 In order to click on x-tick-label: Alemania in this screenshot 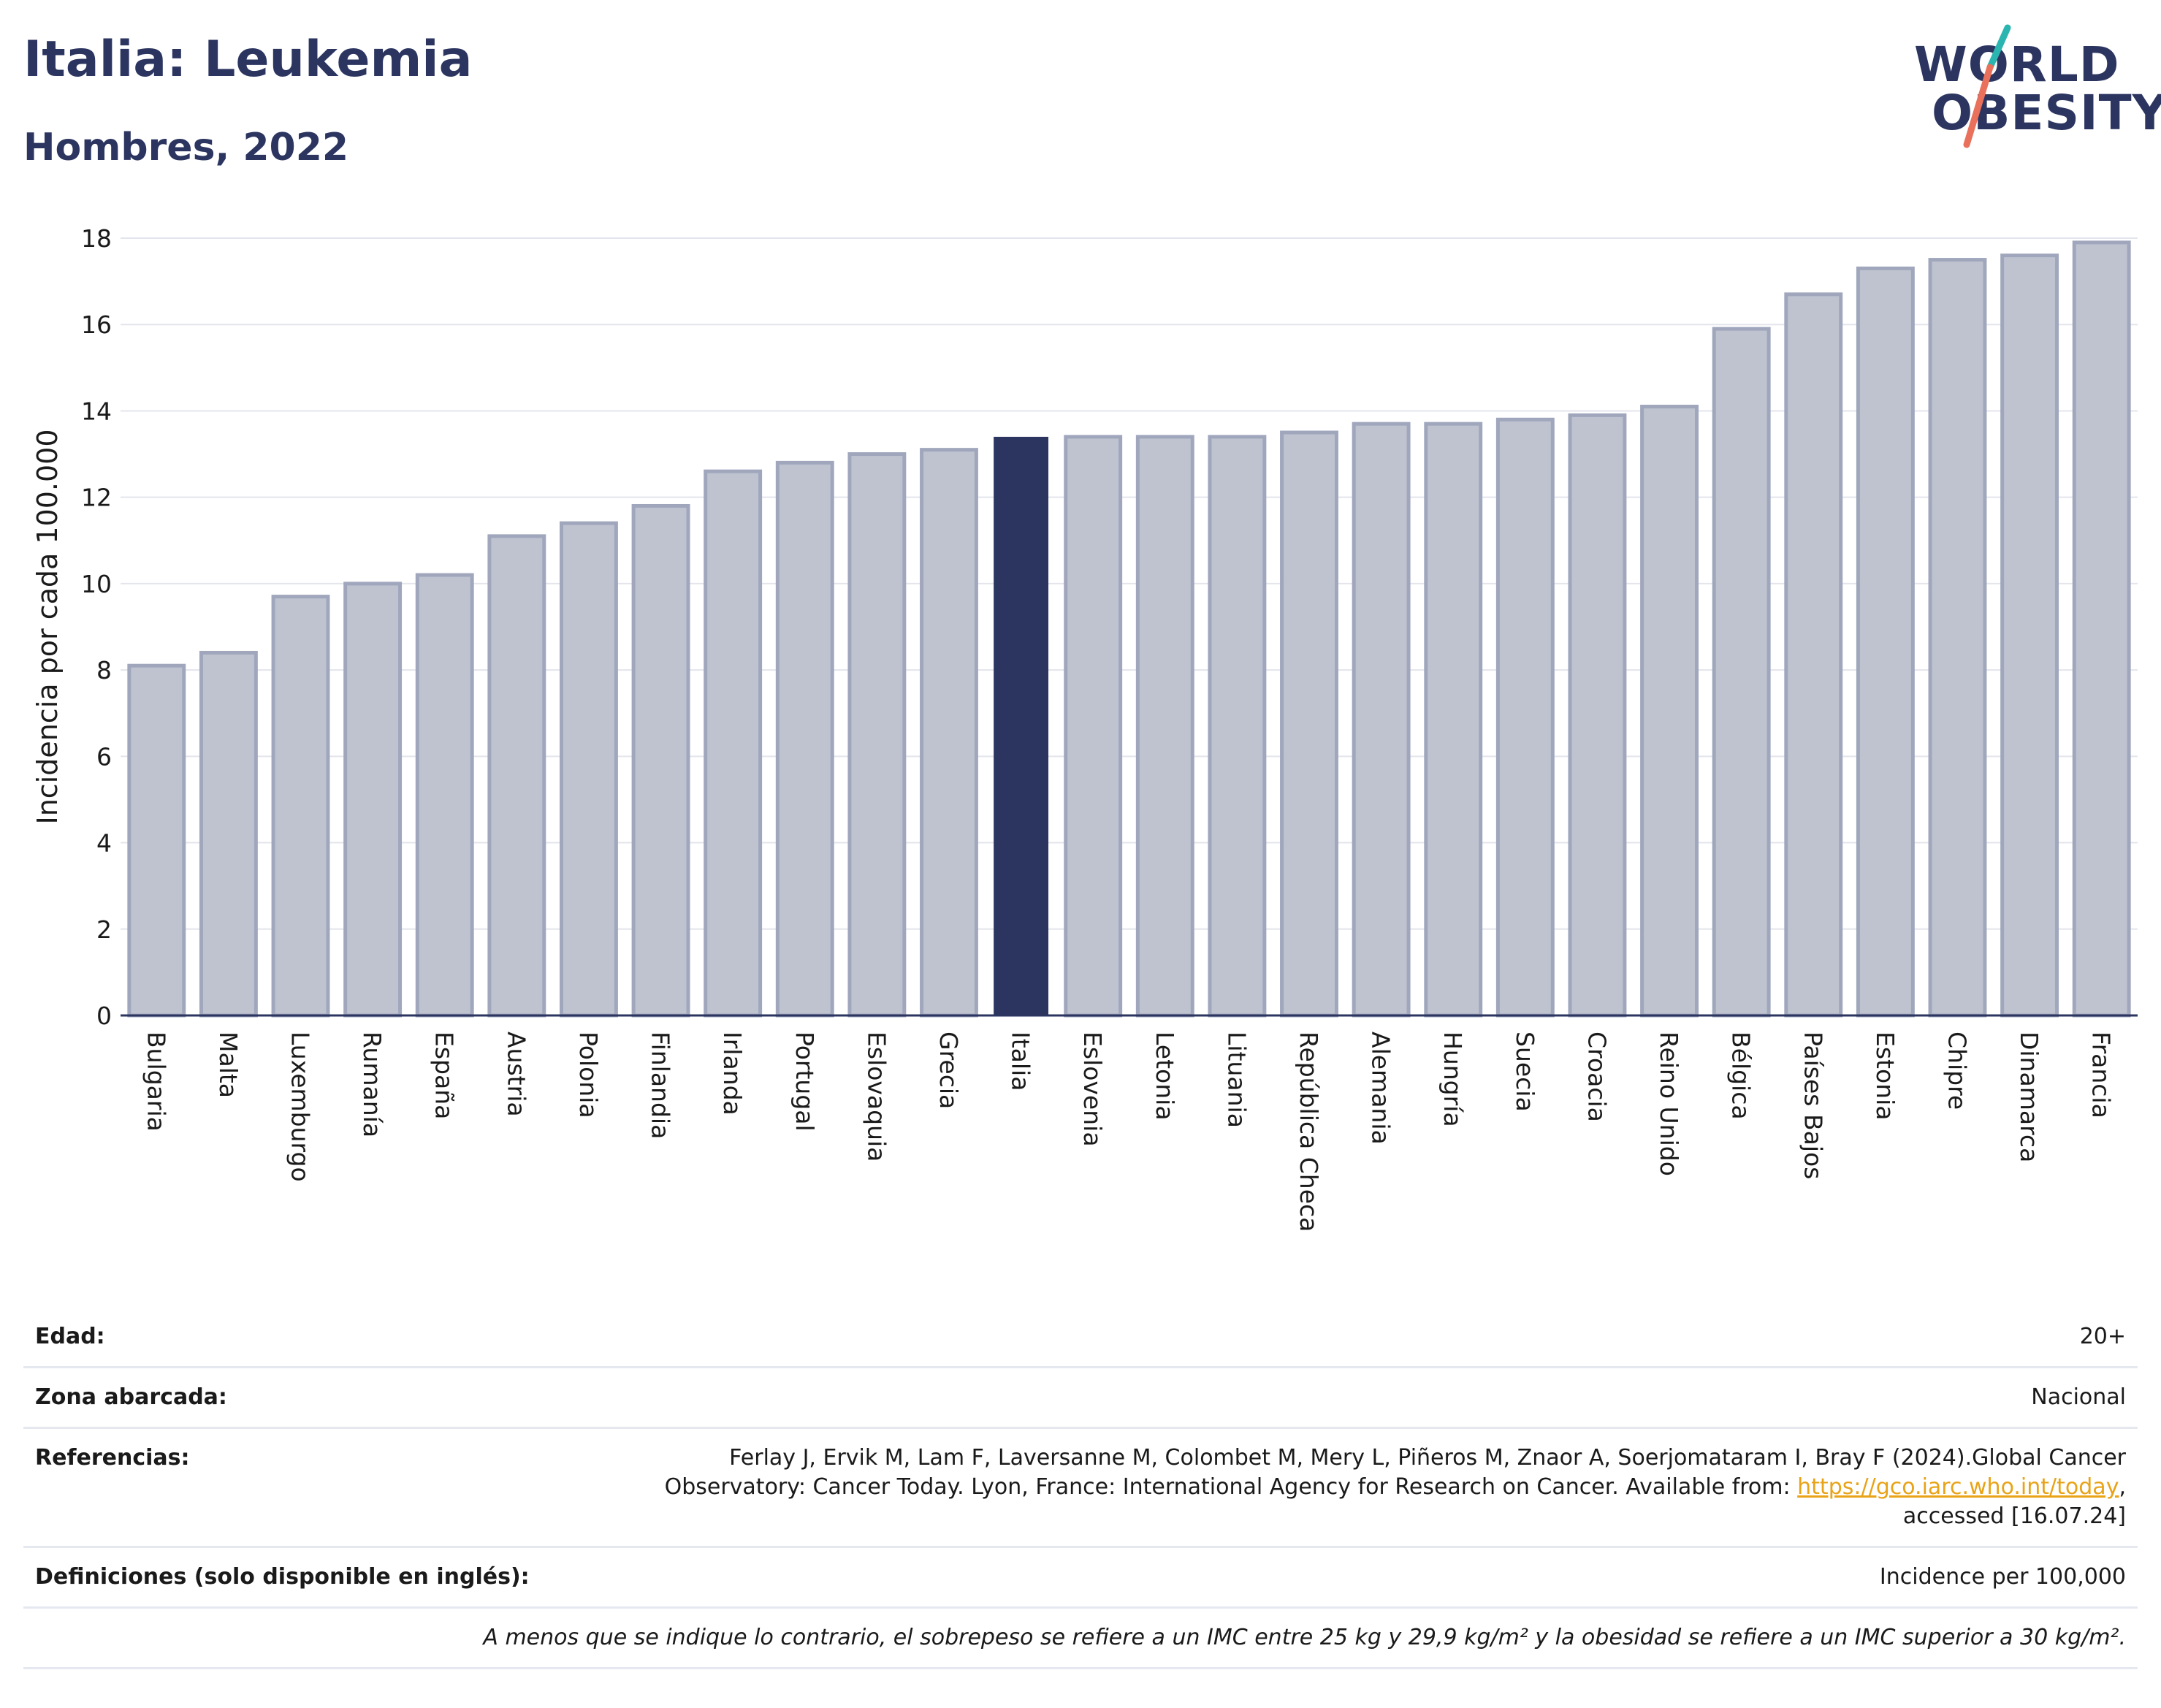, I will do `click(1381, 1088)`.